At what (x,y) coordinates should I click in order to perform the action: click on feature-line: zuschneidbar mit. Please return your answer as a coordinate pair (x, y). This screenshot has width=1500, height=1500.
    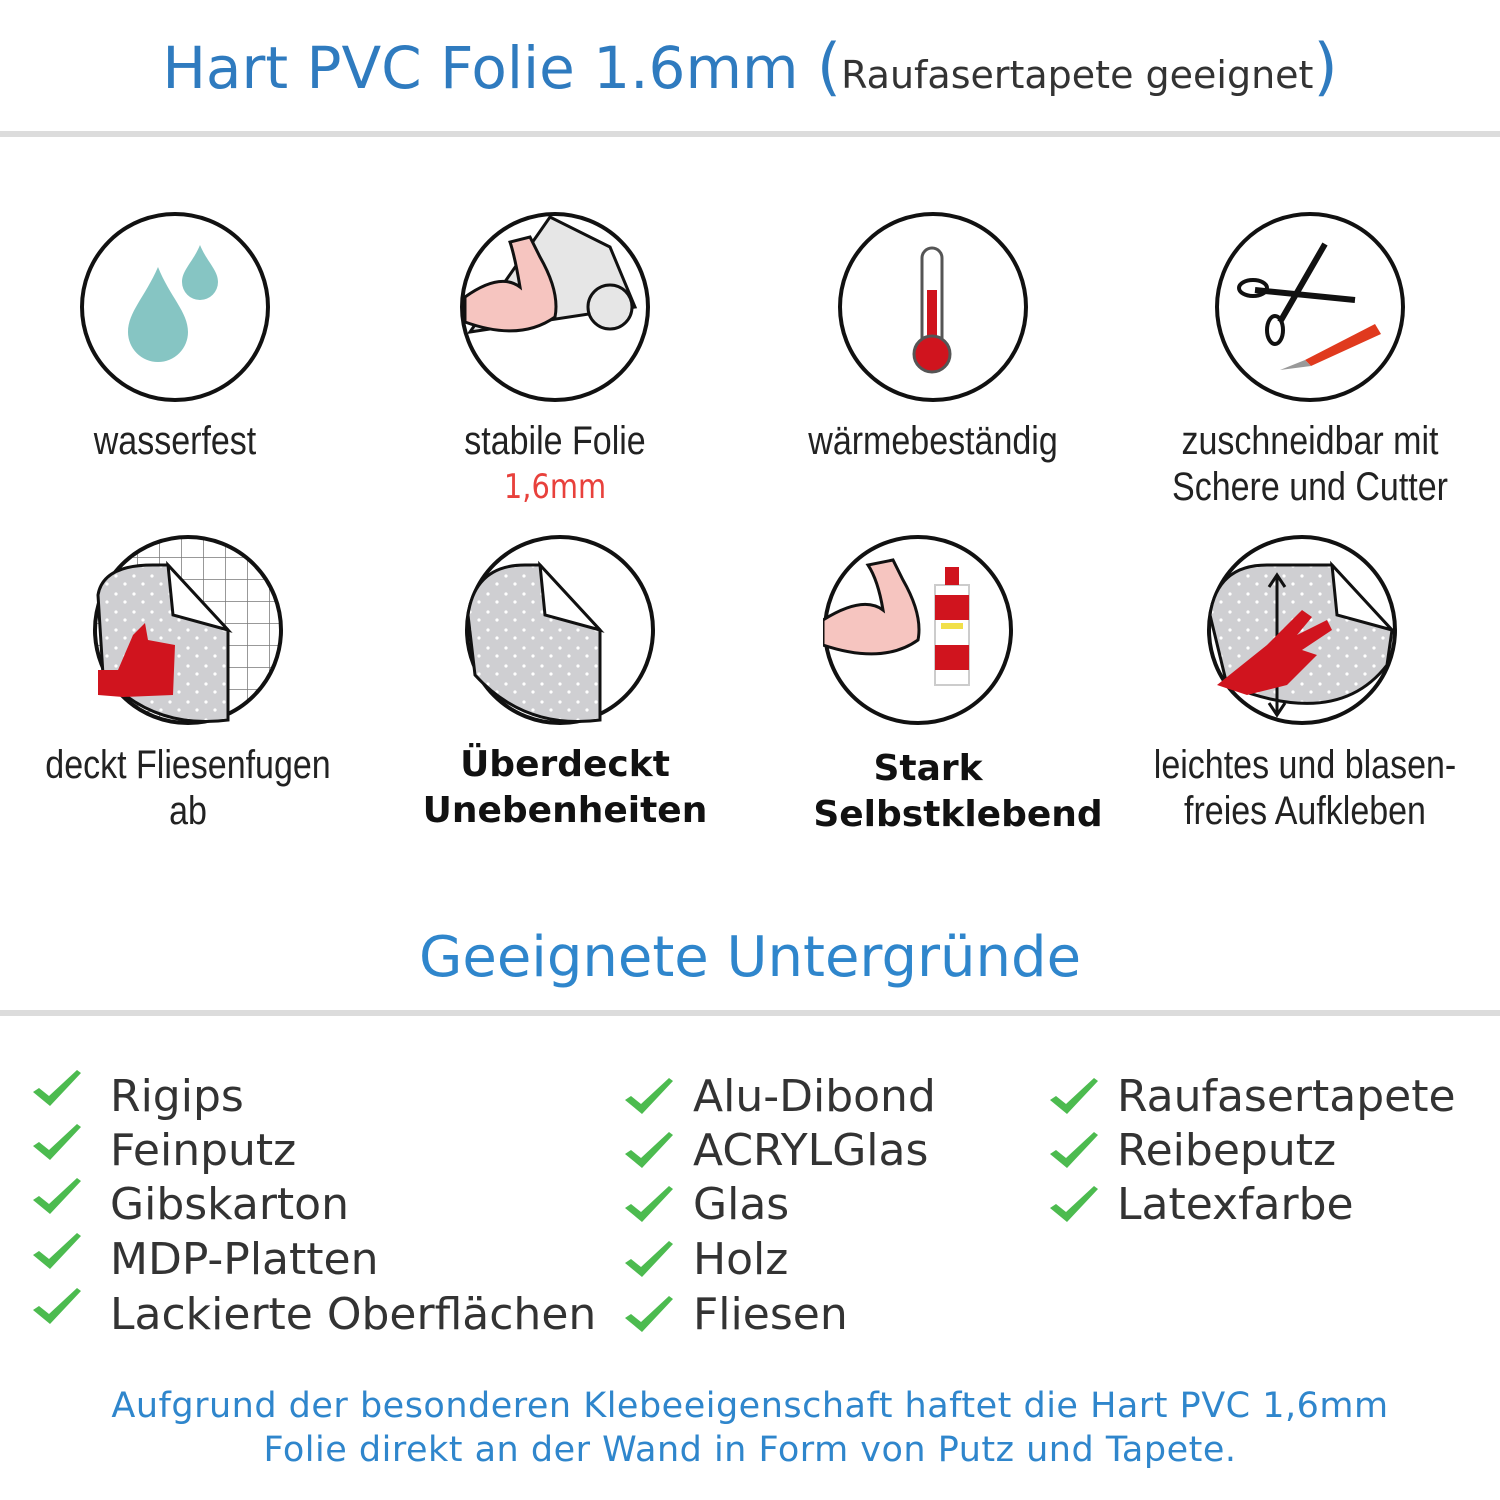
    Looking at the image, I should click on (1310, 441).